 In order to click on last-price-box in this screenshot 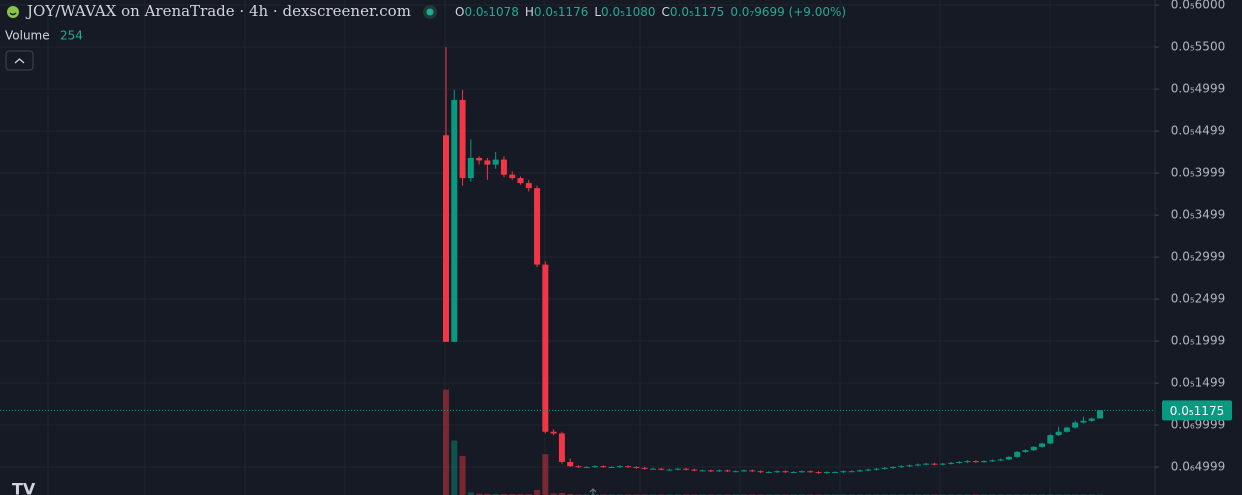, I will do `click(1197, 410)`.